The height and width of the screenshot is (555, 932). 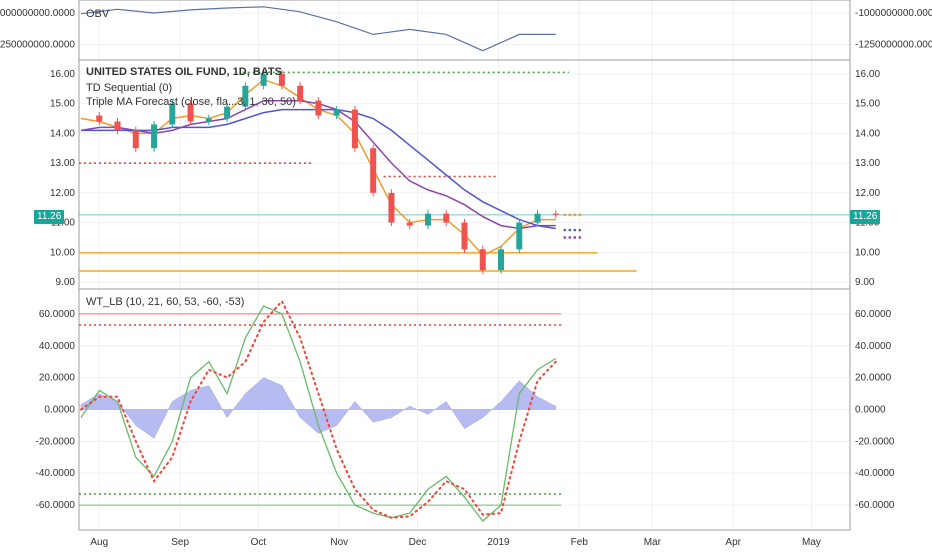 I want to click on obv-series-line, so click(x=318, y=29).